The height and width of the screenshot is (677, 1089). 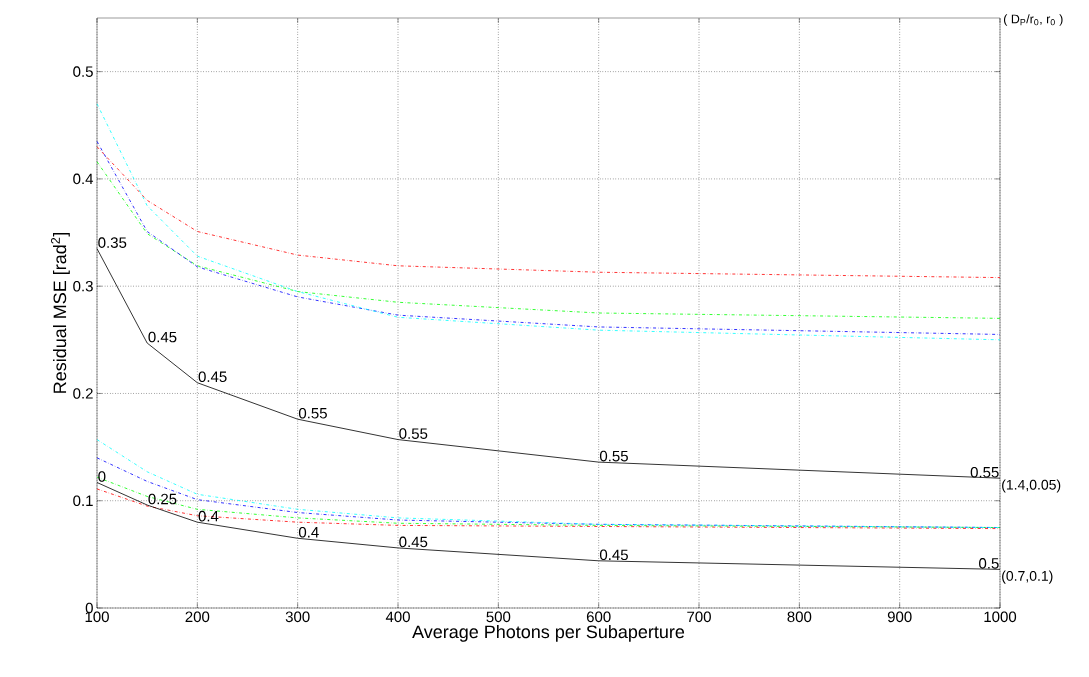 I want to click on x-tick-label: 1000, so click(x=1000, y=617).